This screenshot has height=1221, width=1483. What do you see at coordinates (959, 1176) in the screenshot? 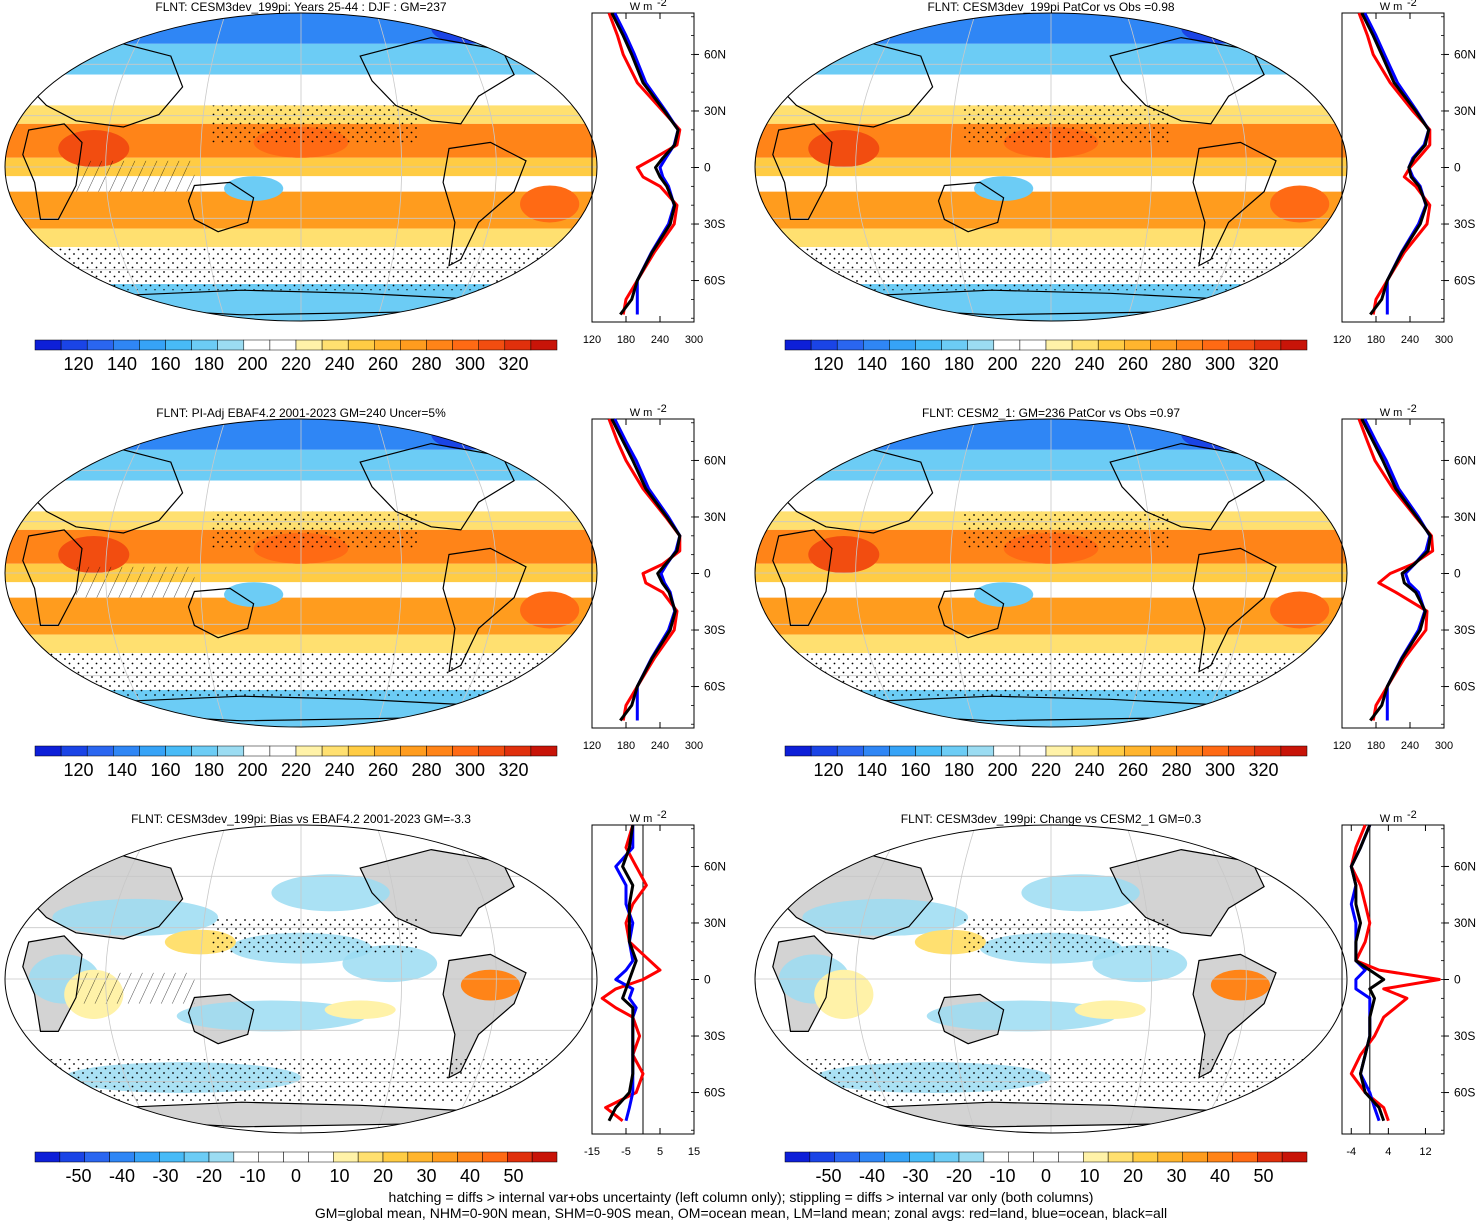
I see `colorbar-label: -20` at bounding box center [959, 1176].